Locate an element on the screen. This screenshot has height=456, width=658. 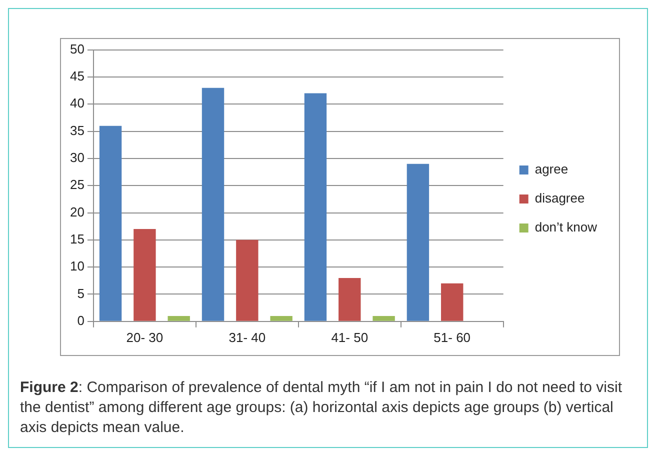
y-tick-label: 30 is located at coordinates (77, 158).